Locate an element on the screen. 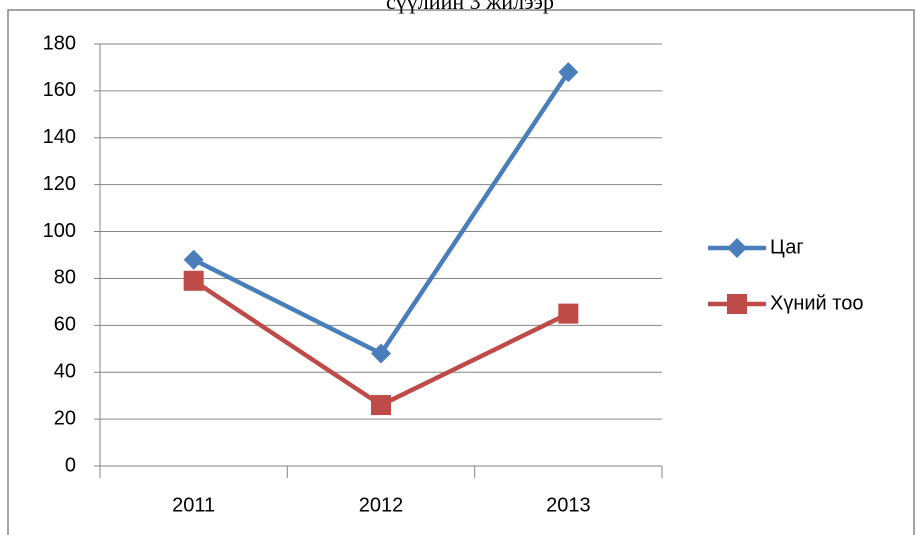 Image resolution: width=916 pixels, height=535 pixels. chart-title: сүүлийн 3 жилээр is located at coordinates (470, 7).